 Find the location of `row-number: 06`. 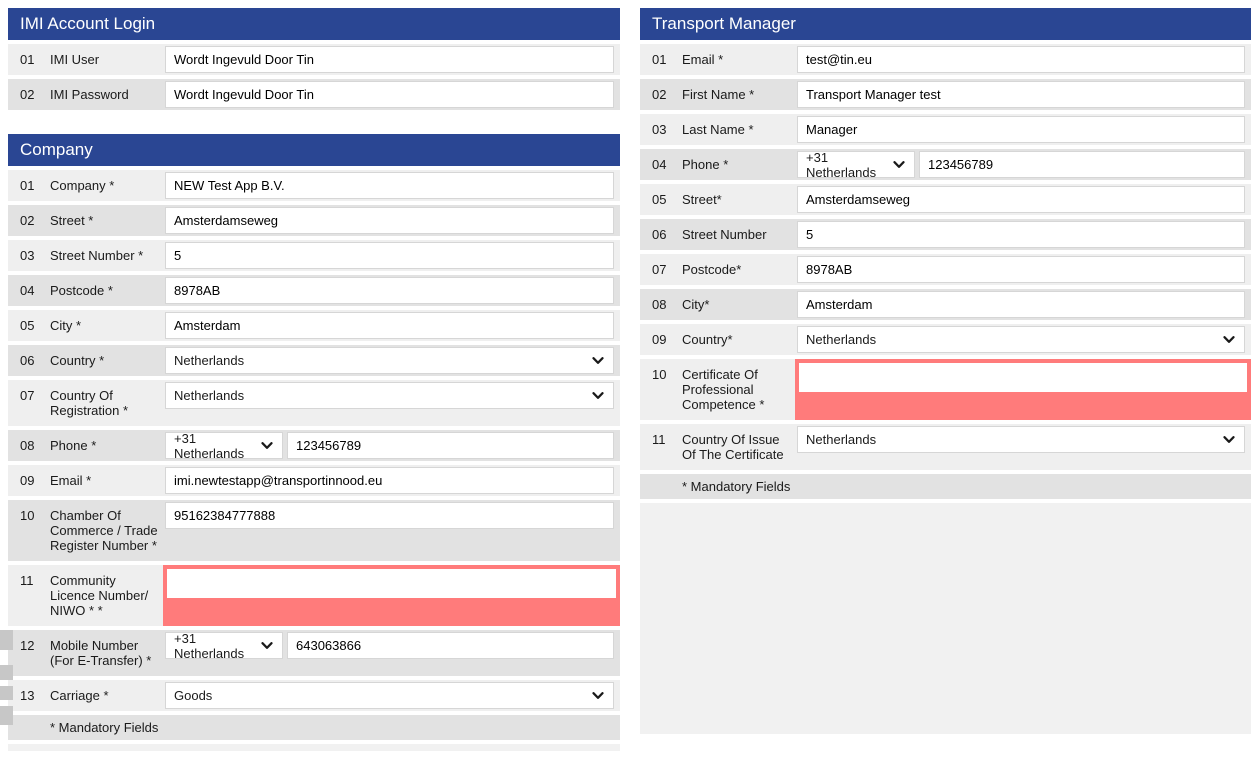

row-number: 06 is located at coordinates (659, 234).